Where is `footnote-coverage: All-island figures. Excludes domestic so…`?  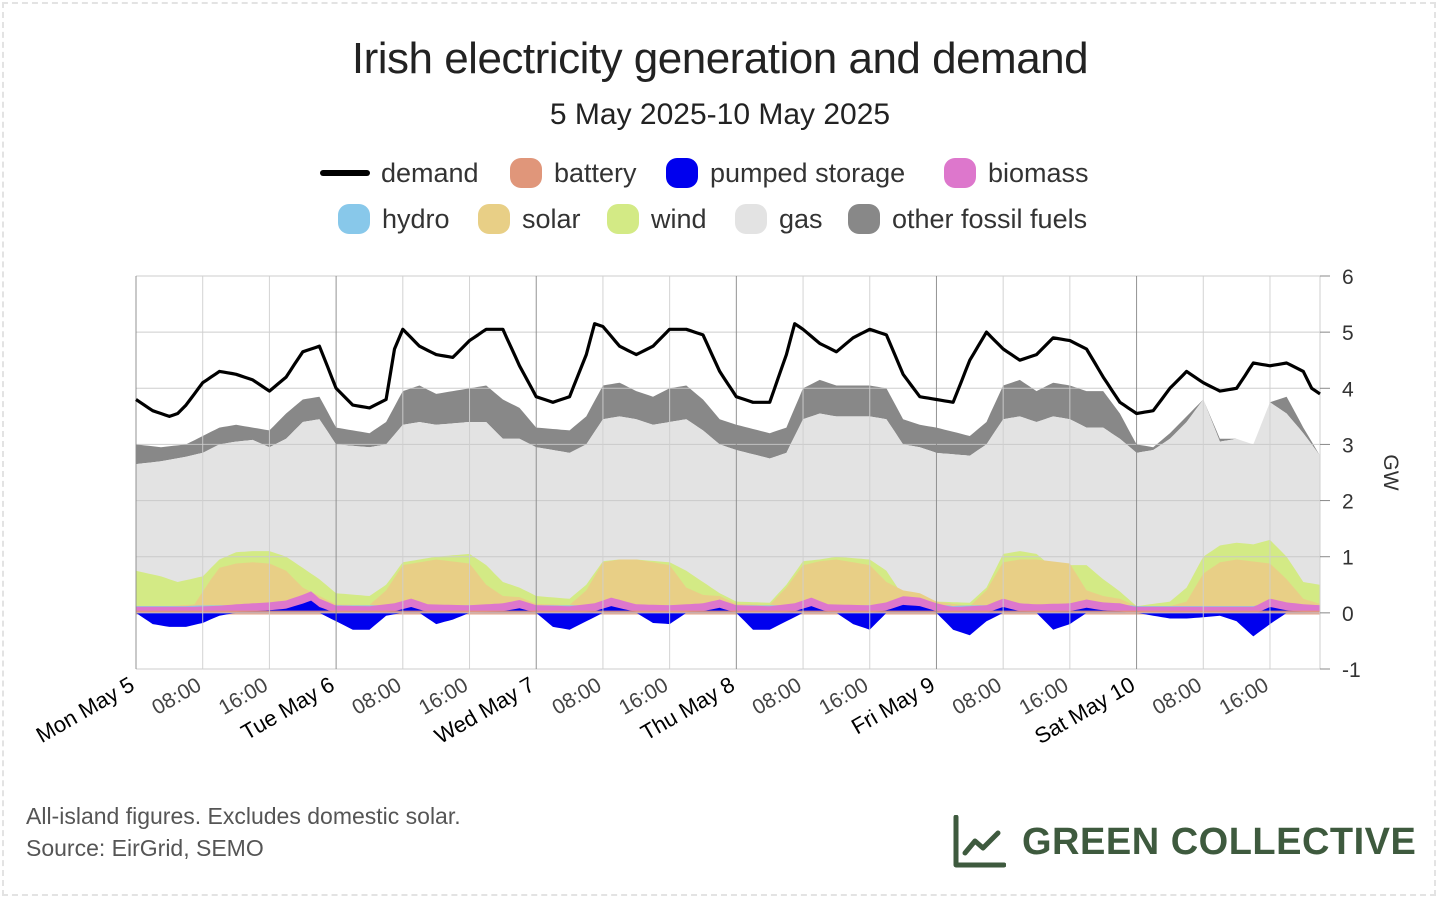 footnote-coverage: All-island figures. Excludes domestic so… is located at coordinates (243, 816).